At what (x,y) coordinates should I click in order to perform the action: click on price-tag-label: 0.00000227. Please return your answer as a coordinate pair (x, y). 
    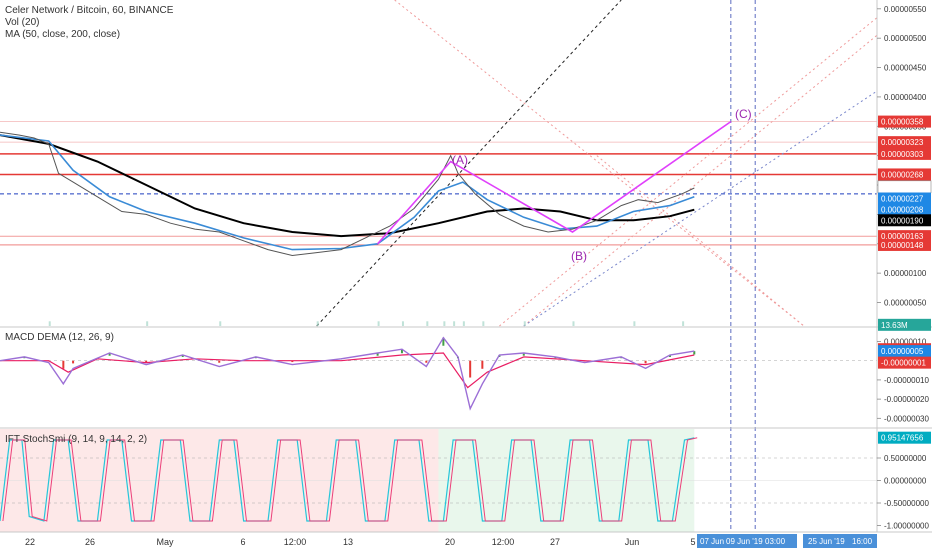
    Looking at the image, I should click on (902, 199).